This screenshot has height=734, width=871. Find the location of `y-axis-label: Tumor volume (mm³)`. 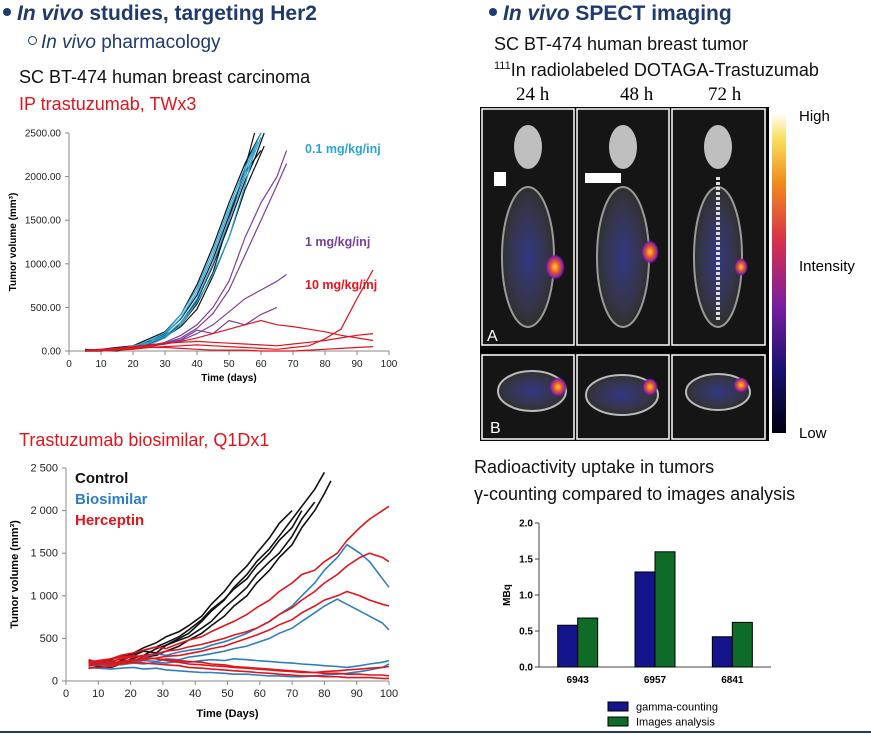

y-axis-label: Tumor volume (mm³) is located at coordinates (13, 242).